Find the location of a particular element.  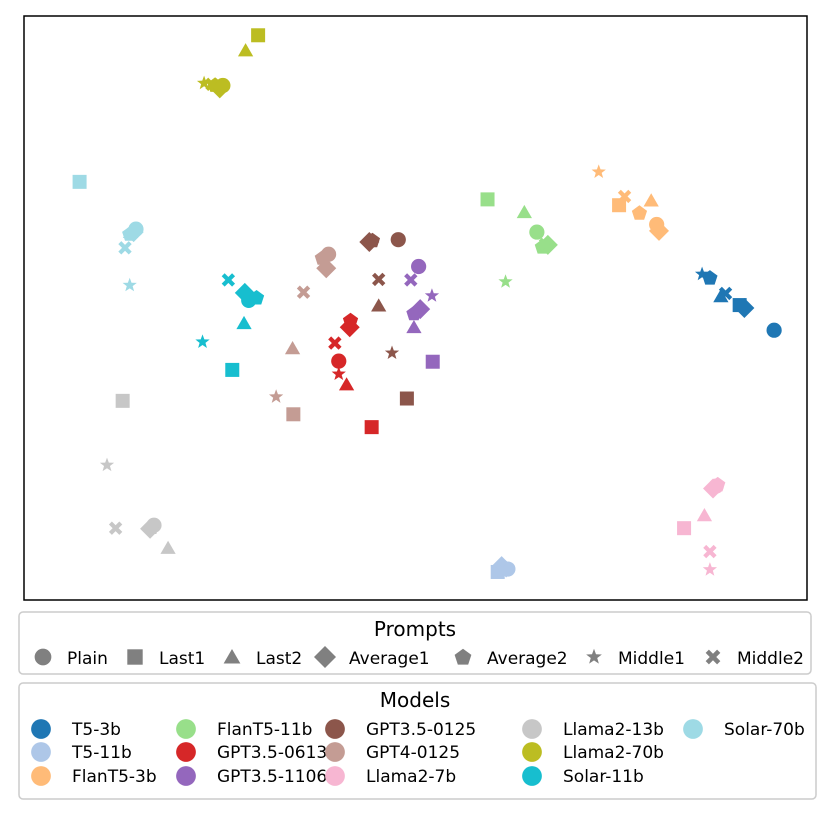

prompts-legend-label-last1: Last1 is located at coordinates (182, 659).